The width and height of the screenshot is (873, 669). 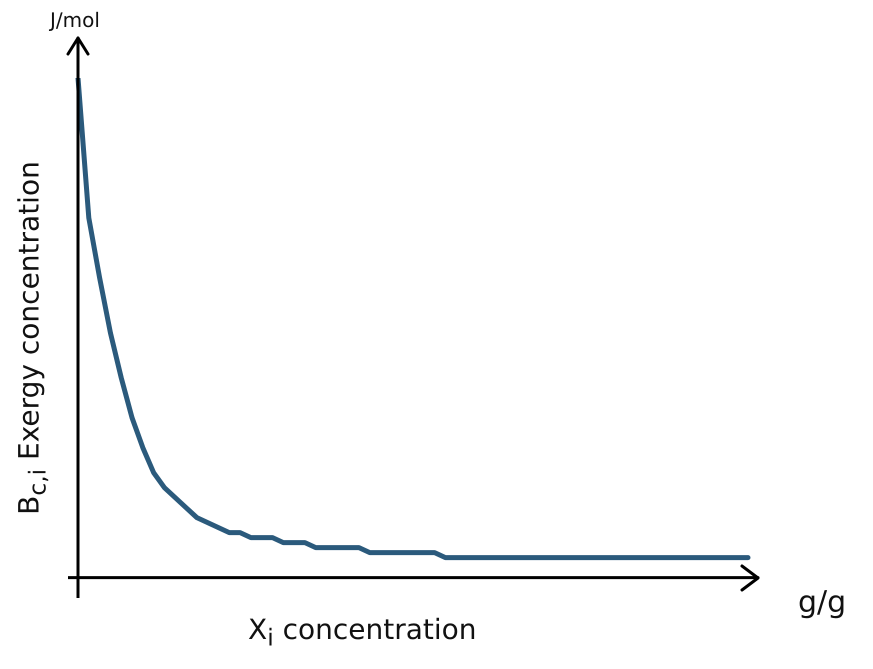 I want to click on x-axis-title: X$_{i}$ concentration, so click(x=362, y=632).